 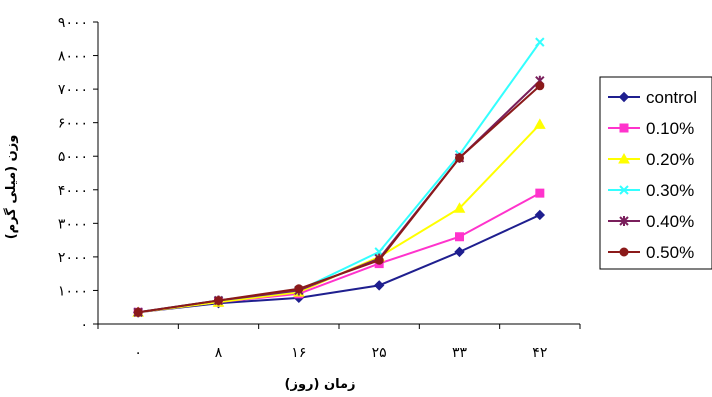 What do you see at coordinates (539, 353) in the screenshot?
I see `x-tick-label: ۴۲` at bounding box center [539, 353].